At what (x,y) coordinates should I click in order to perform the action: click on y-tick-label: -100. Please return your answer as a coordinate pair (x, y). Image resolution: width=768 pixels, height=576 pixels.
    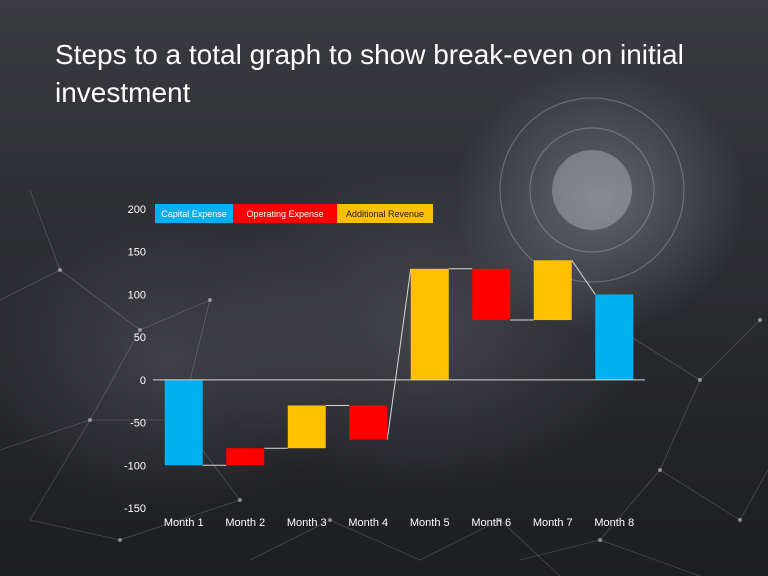
    Looking at the image, I should click on (135, 466).